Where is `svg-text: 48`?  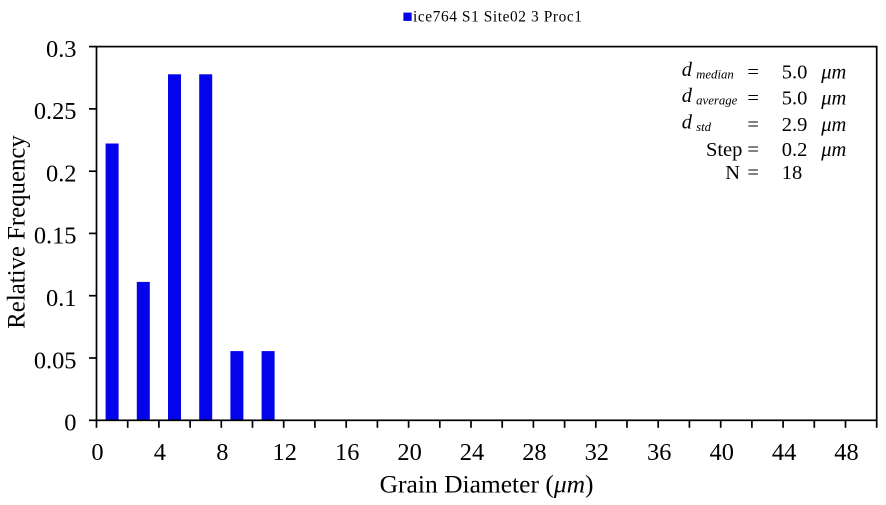 svg-text: 48 is located at coordinates (846, 452).